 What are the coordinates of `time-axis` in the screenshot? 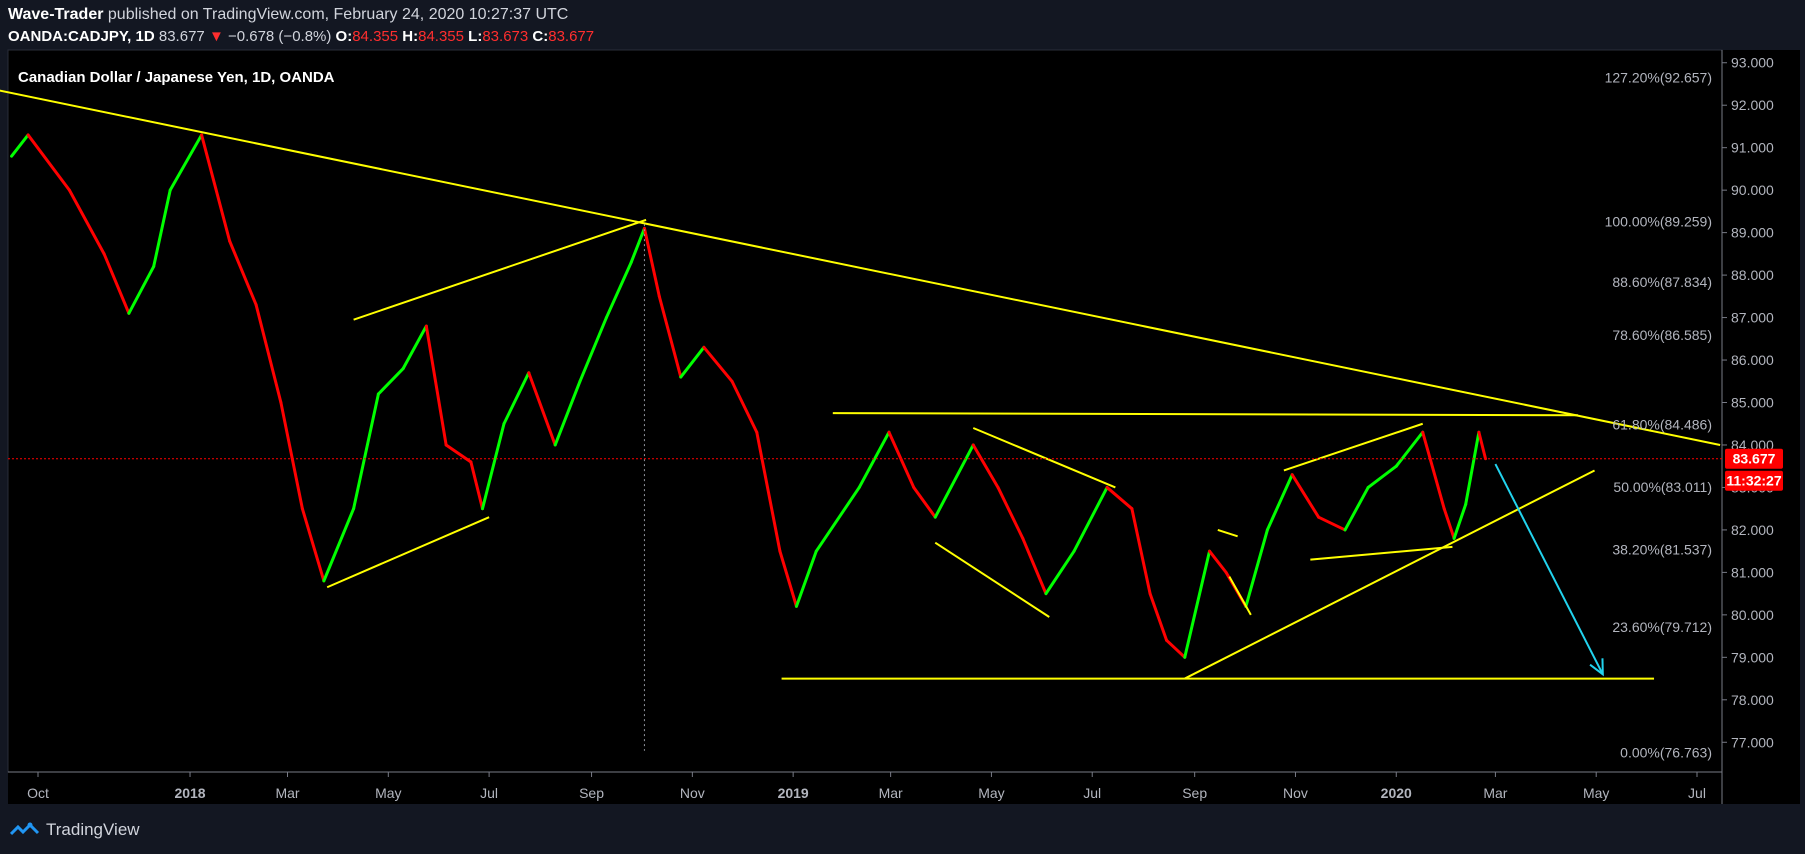 It's located at (865, 788).